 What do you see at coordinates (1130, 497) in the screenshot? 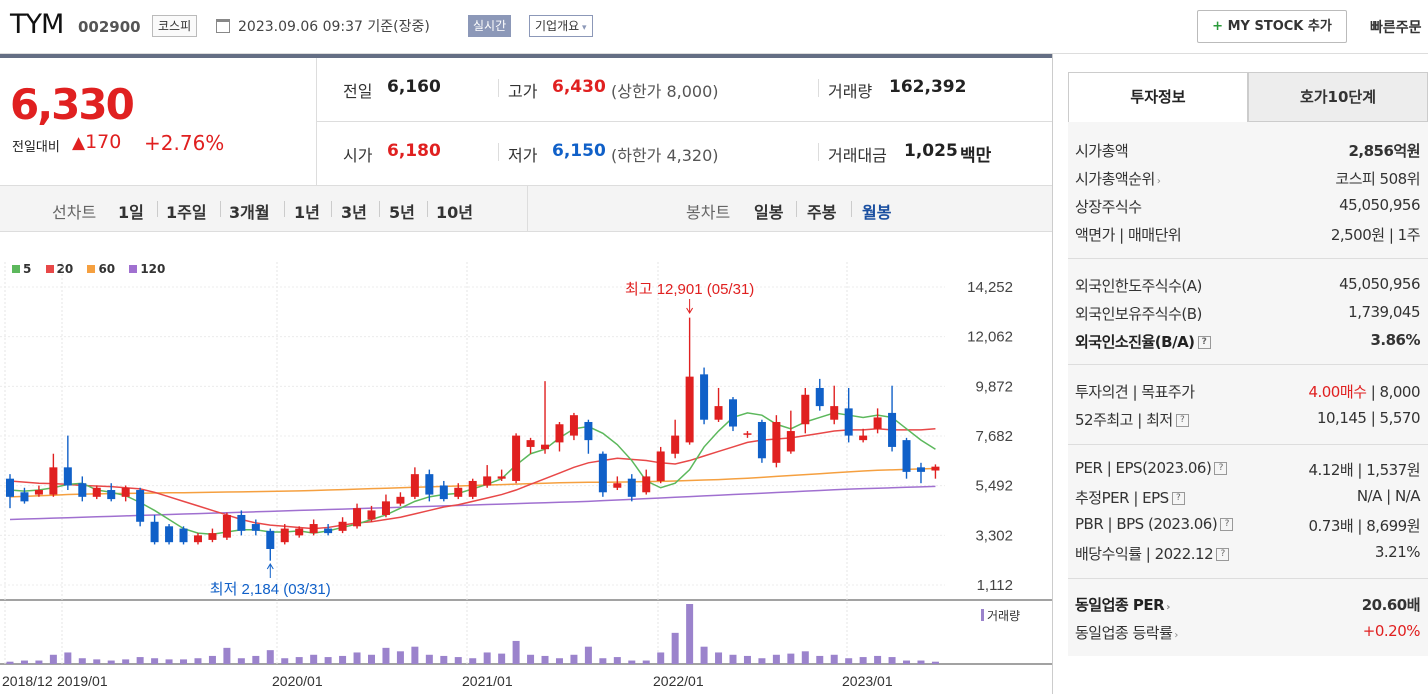
I see `invest-row-label: 추정PER | EPS?` at bounding box center [1130, 497].